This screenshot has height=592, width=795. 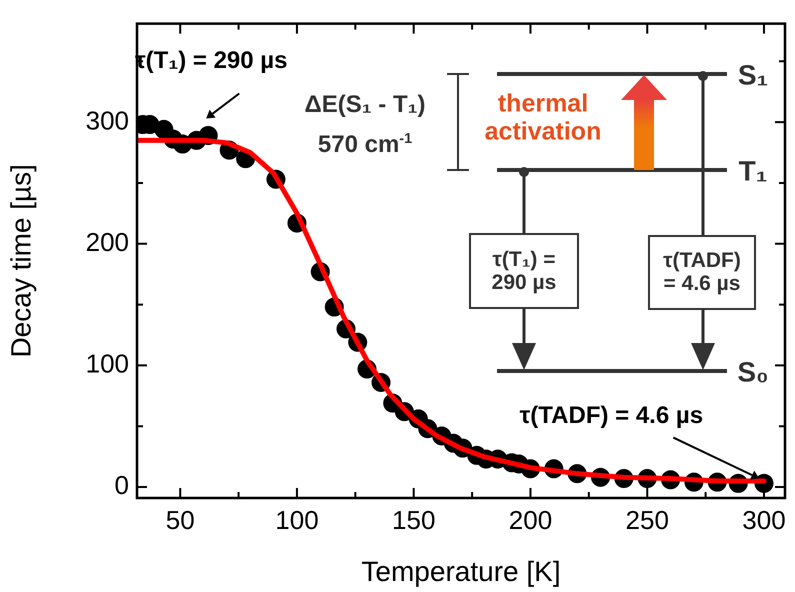 What do you see at coordinates (764, 519) in the screenshot?
I see `x-tick-label: 300` at bounding box center [764, 519].